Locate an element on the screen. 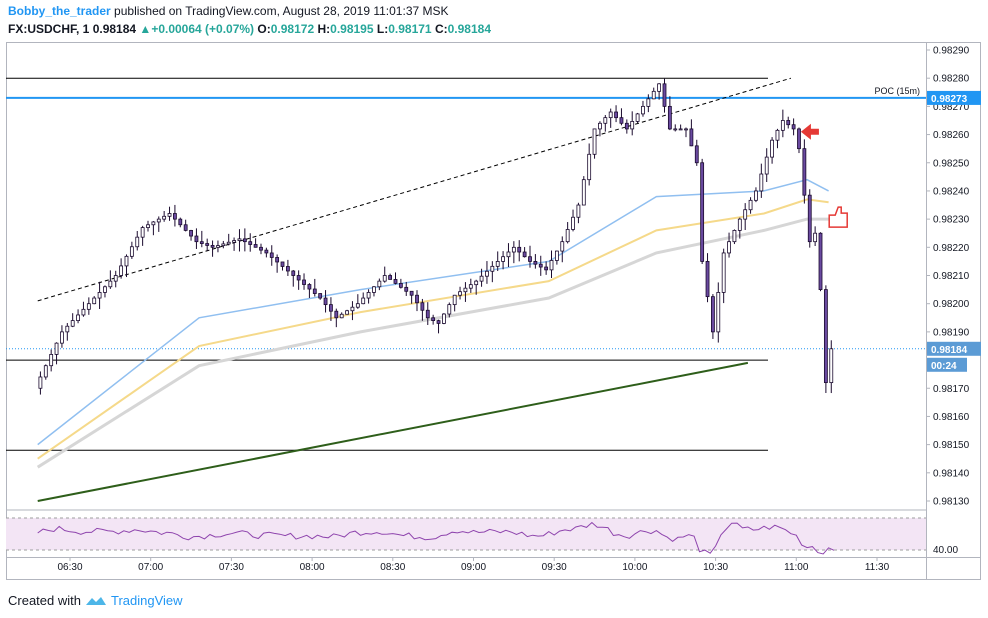 This screenshot has height=618, width=988. poc-price-marker is located at coordinates (954, 97).